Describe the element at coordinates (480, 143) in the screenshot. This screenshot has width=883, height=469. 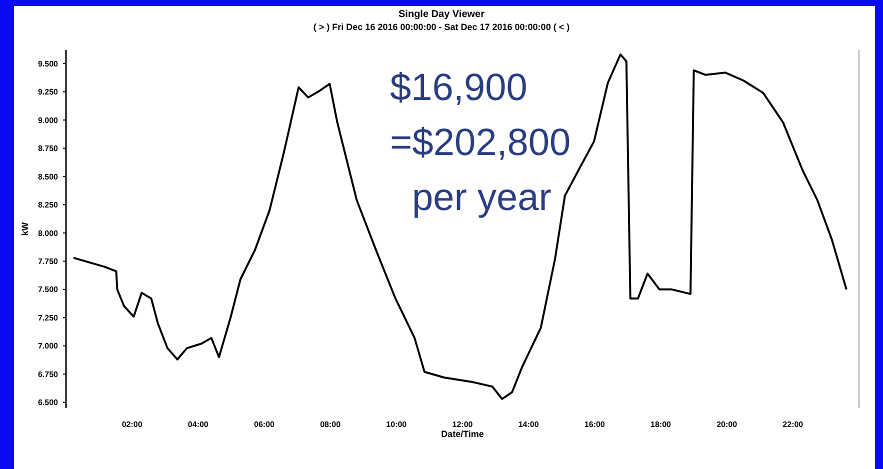
I see `annotation: =$202,800` at that location.